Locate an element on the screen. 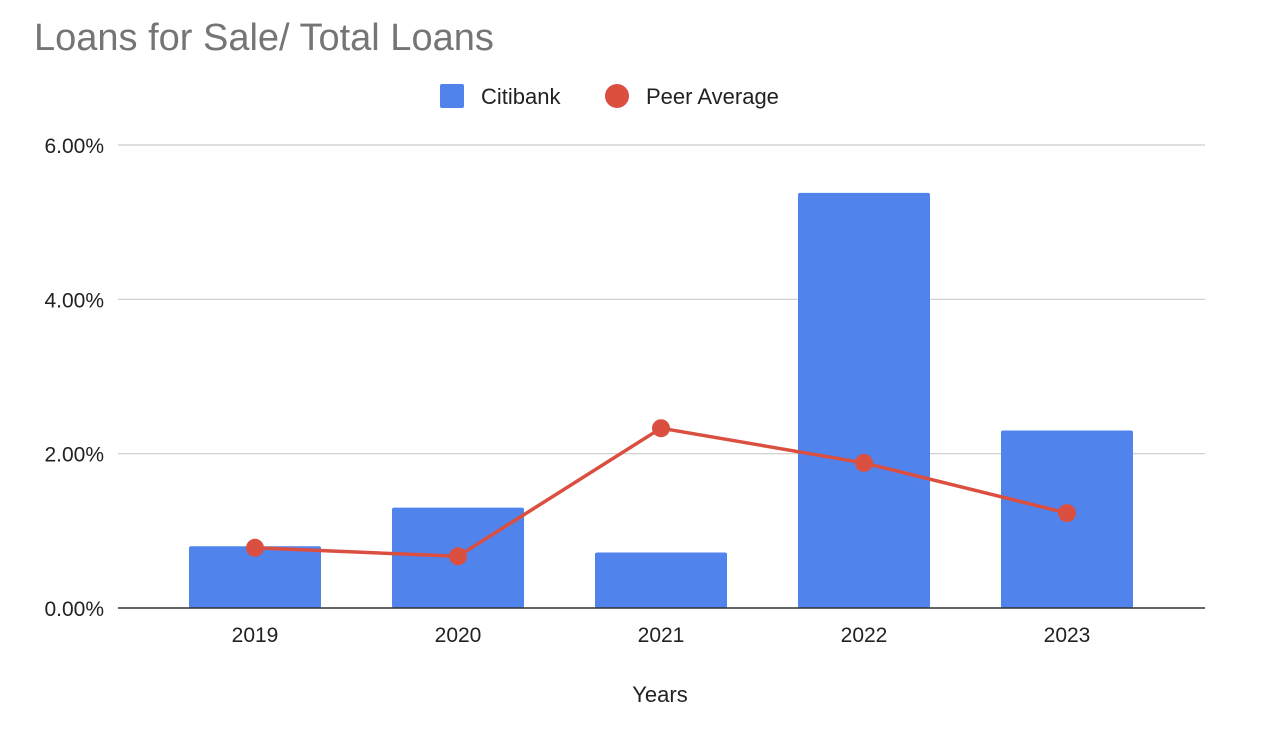 Image resolution: width=1266 pixels, height=742 pixels. x-axis-label: Years is located at coordinates (659, 694).